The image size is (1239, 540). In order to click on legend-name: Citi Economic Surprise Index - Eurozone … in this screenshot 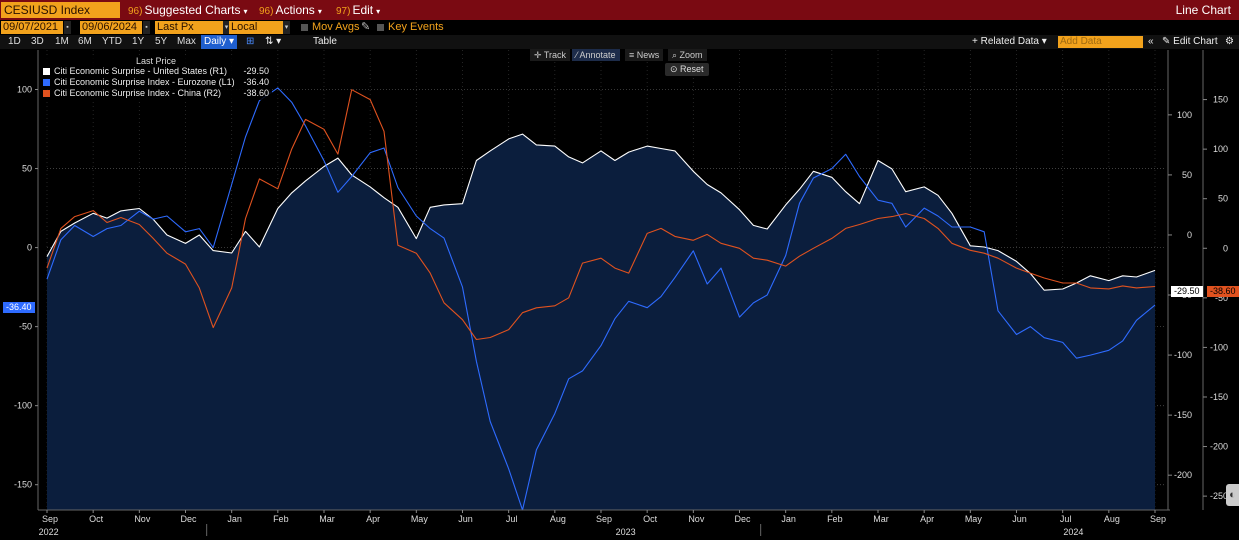, I will do `click(144, 82)`.